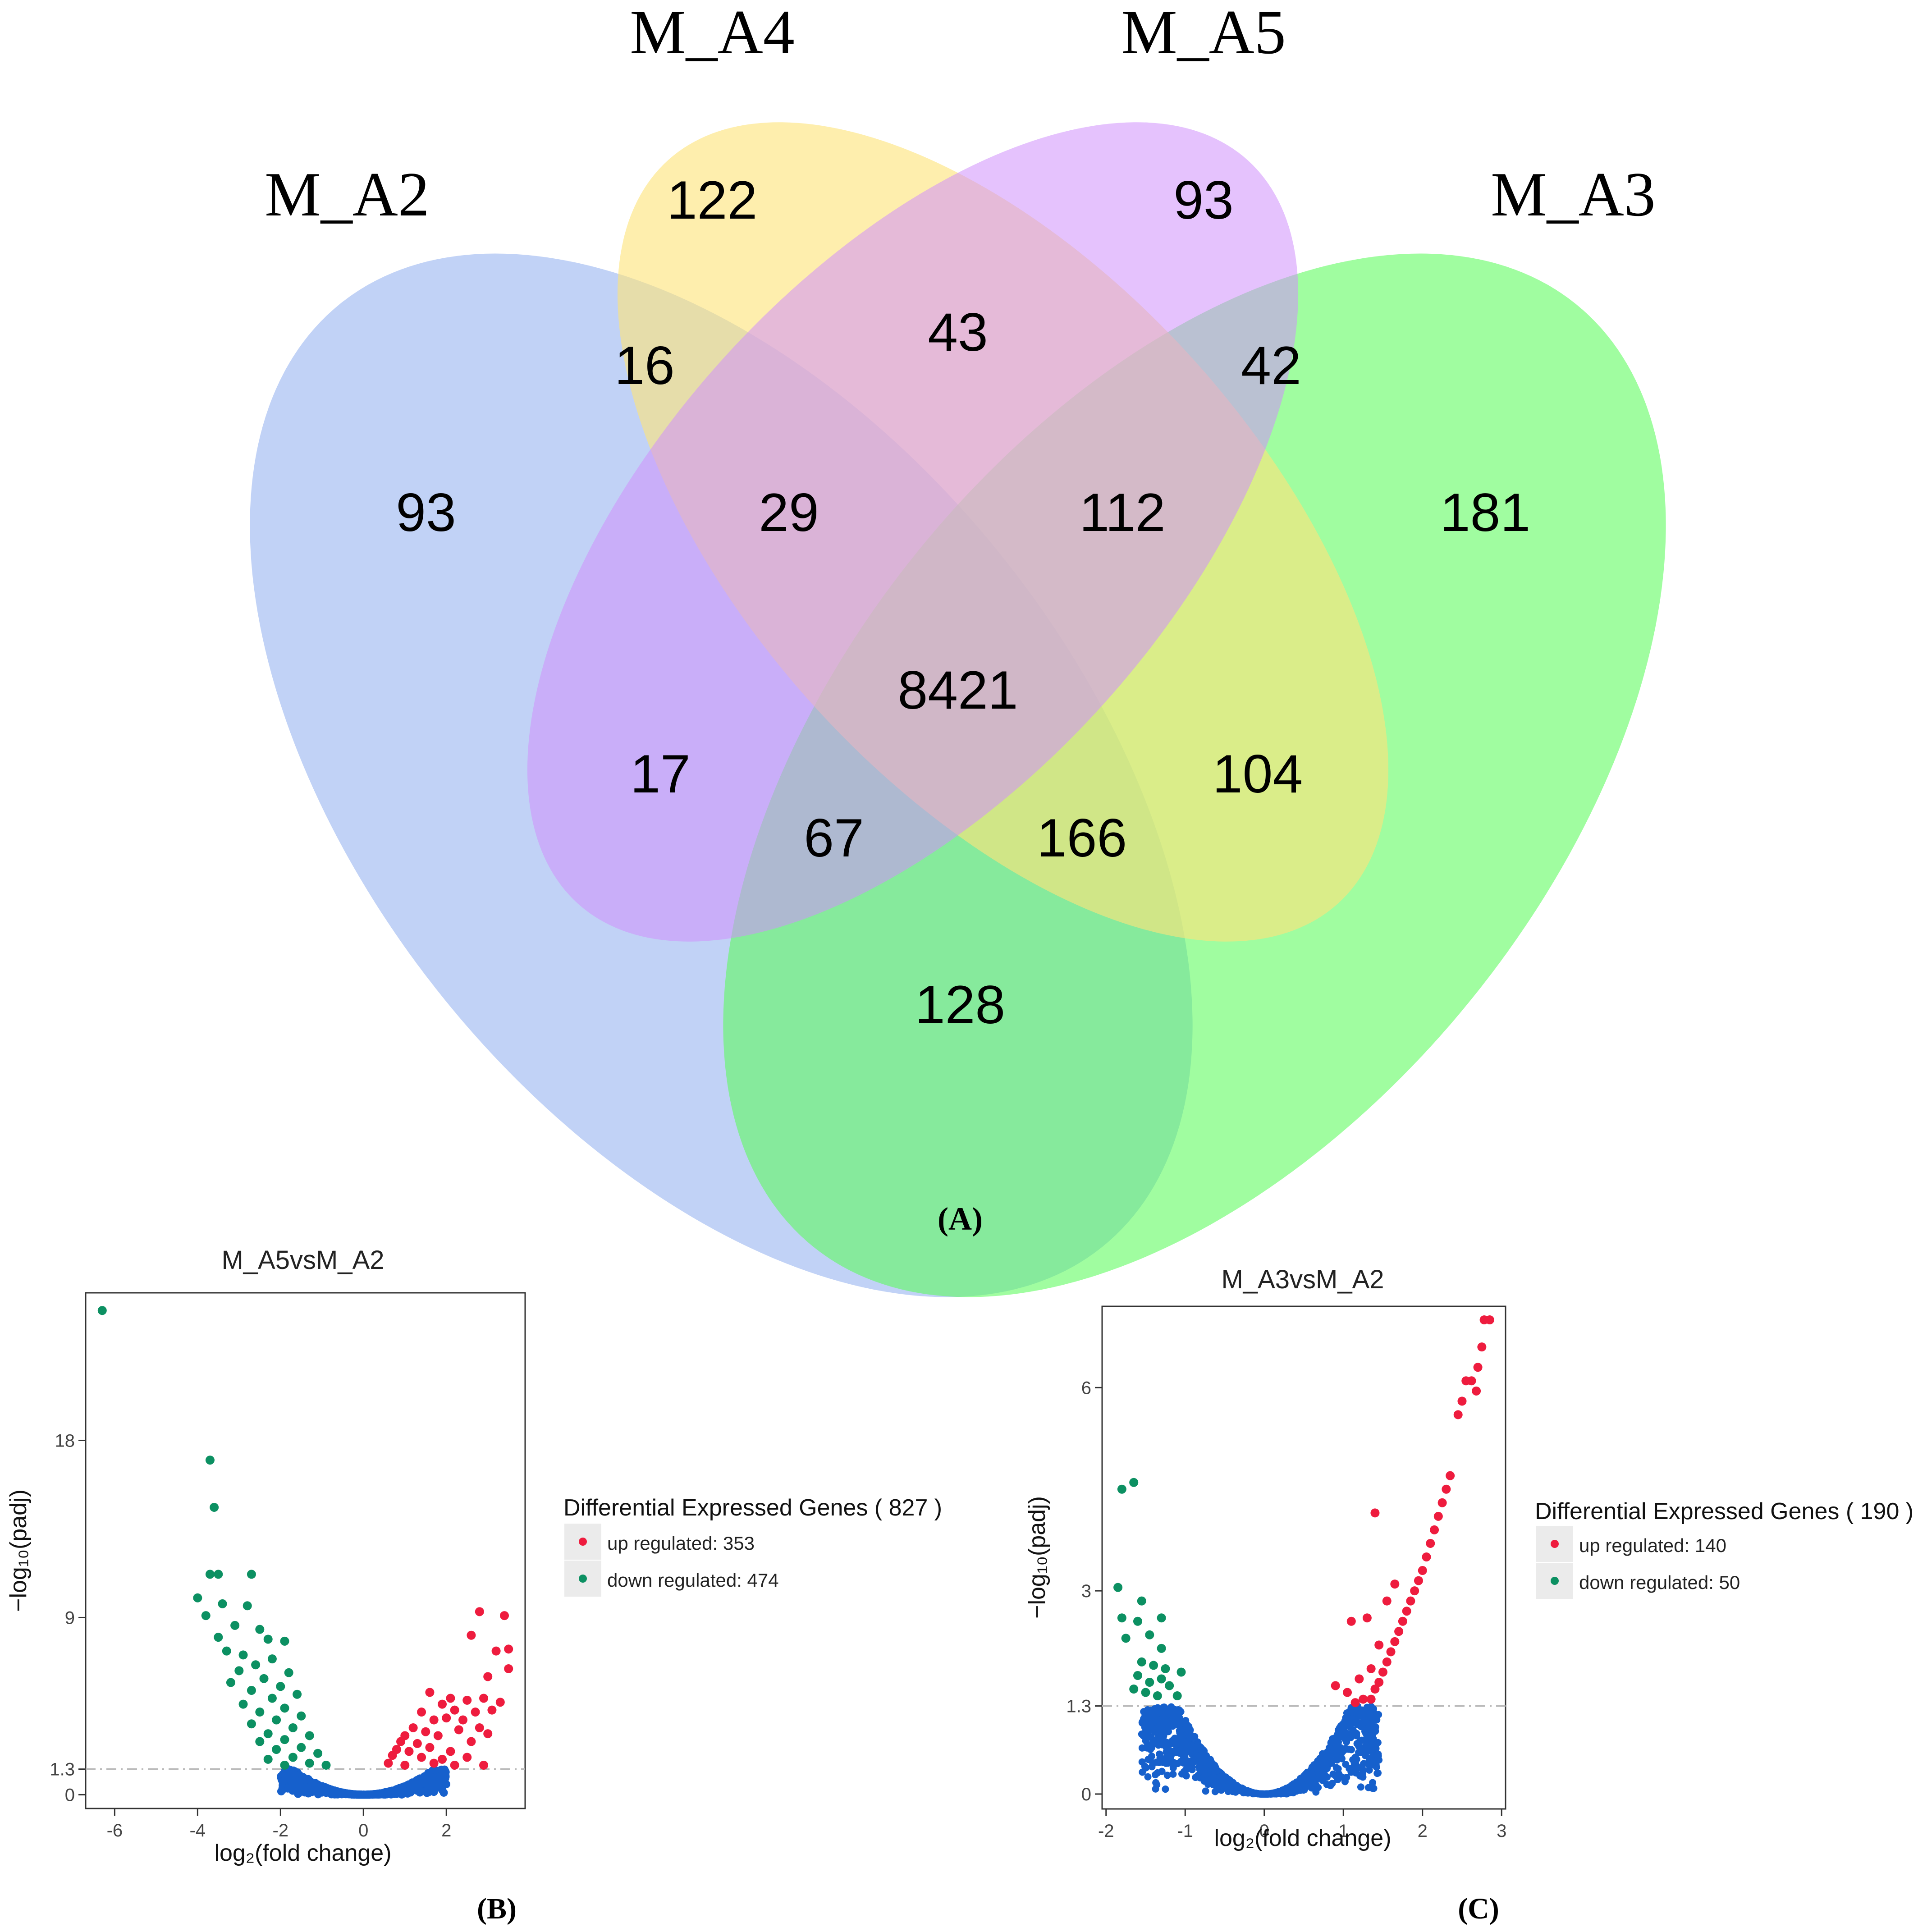 This screenshot has height=1932, width=1918. I want to click on plot-c-legend-up: up regulated: 140, so click(1653, 1546).